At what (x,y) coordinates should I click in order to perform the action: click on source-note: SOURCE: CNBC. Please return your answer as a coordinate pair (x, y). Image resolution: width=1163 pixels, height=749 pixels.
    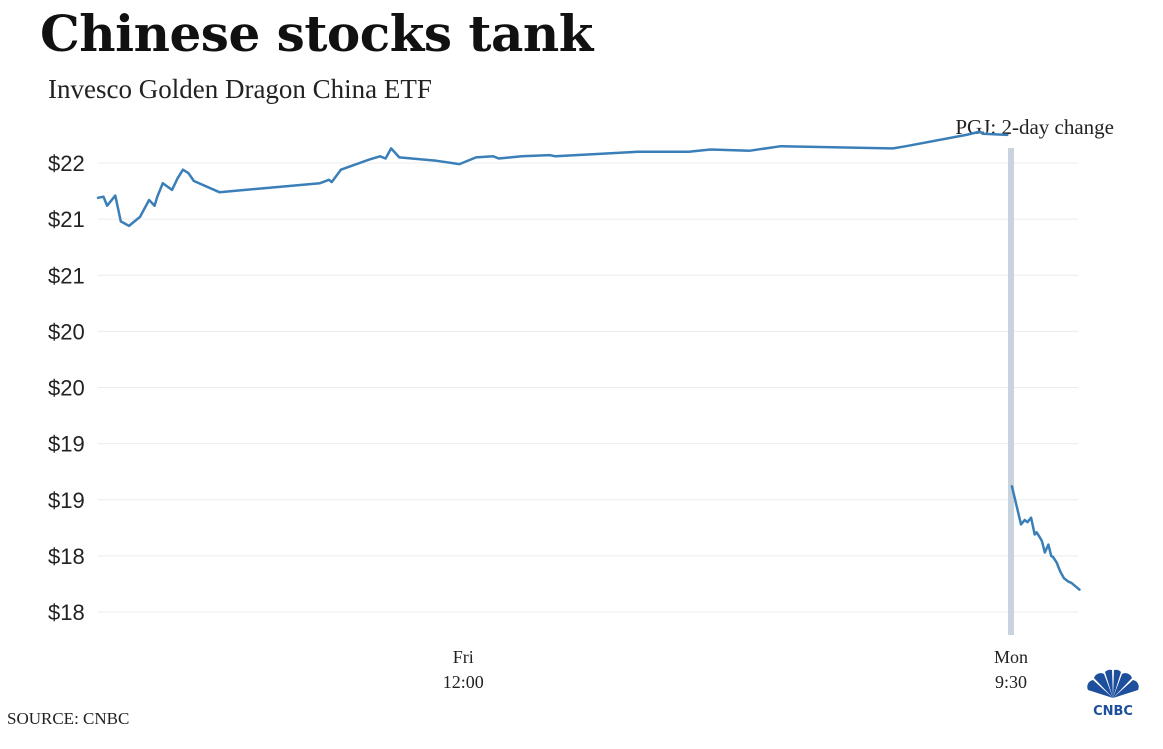
    Looking at the image, I should click on (68, 718).